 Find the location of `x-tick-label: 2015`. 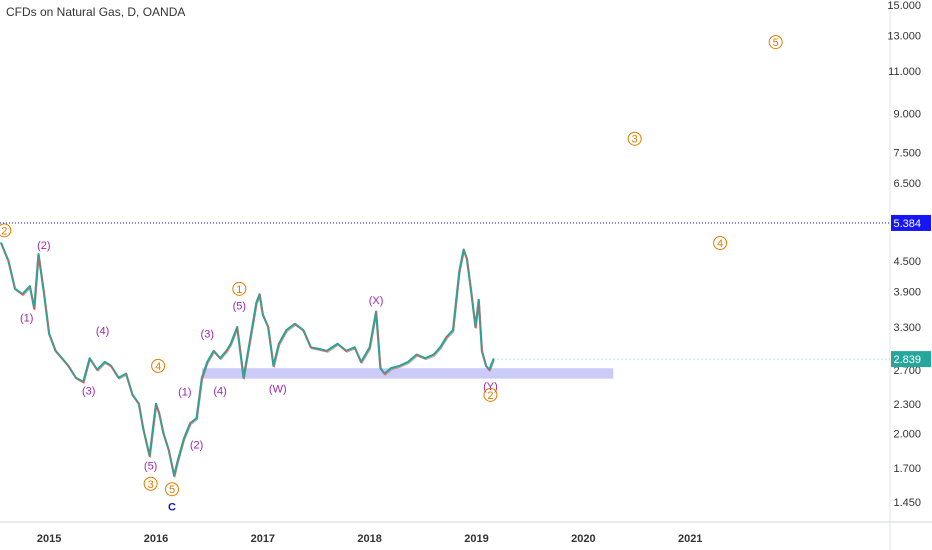

x-tick-label: 2015 is located at coordinates (49, 539).